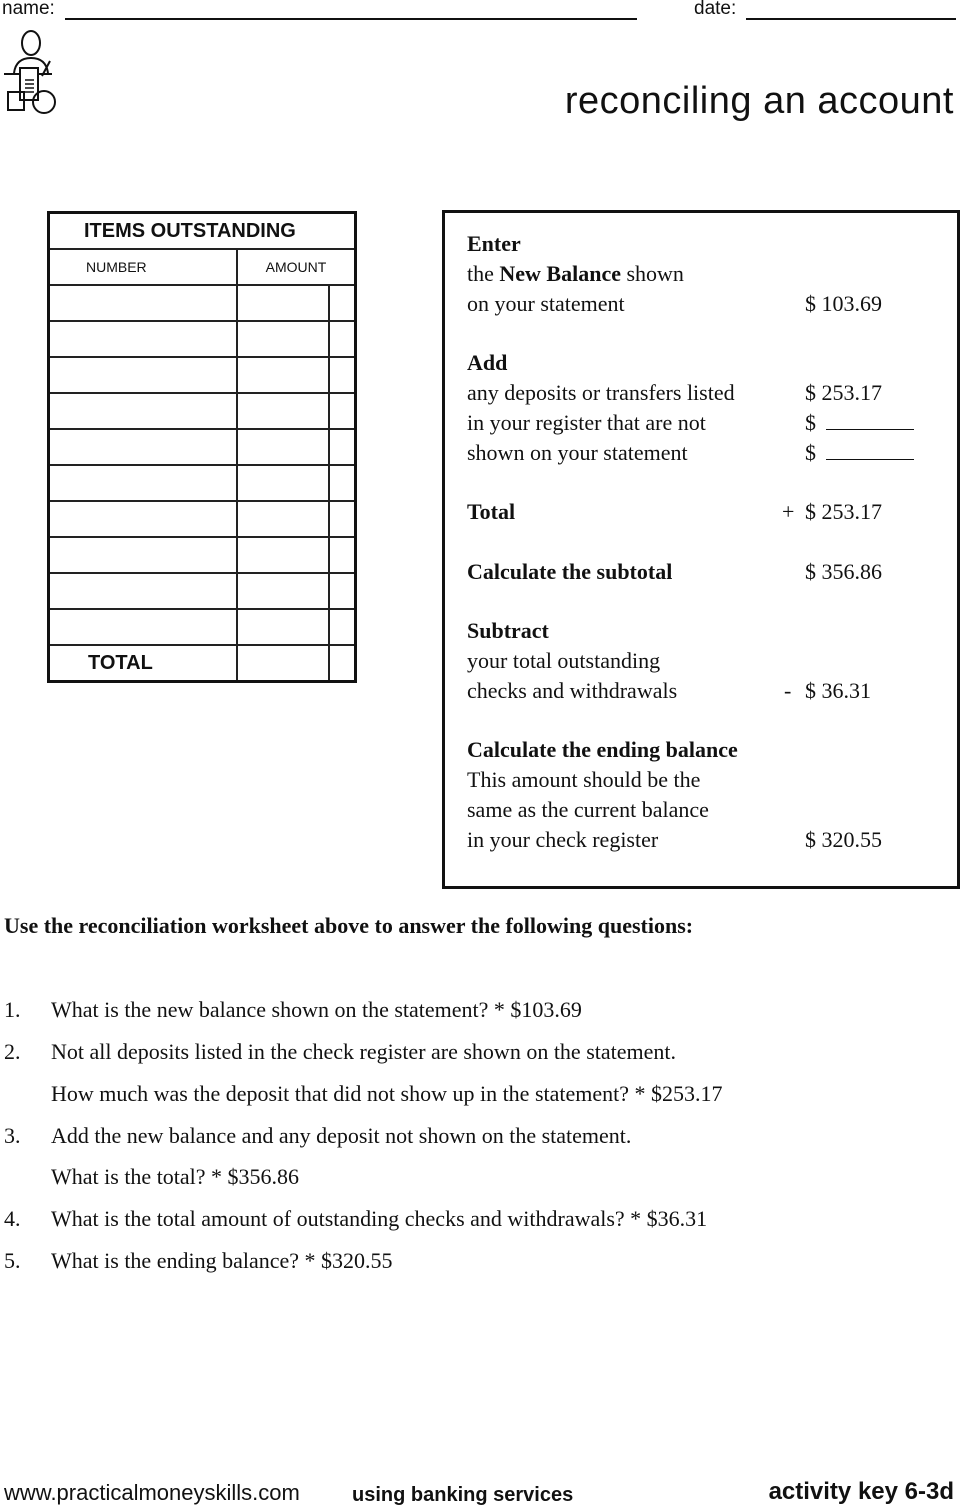 The height and width of the screenshot is (1511, 960). Describe the element at coordinates (584, 779) in the screenshot. I see `ending-line1: This amount should be the` at that location.